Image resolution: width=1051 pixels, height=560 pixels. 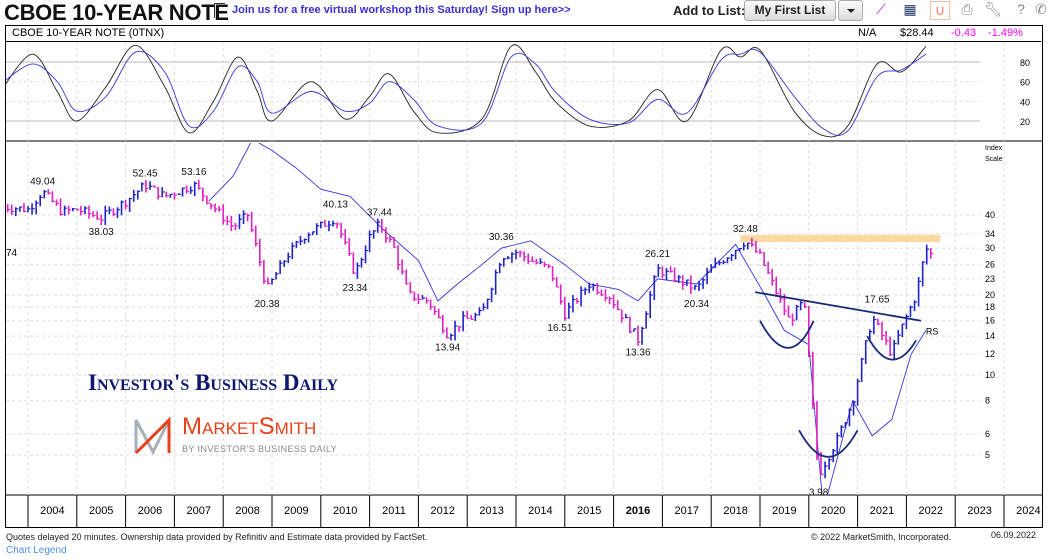 I want to click on print-icon: ⎙, so click(x=967, y=9).